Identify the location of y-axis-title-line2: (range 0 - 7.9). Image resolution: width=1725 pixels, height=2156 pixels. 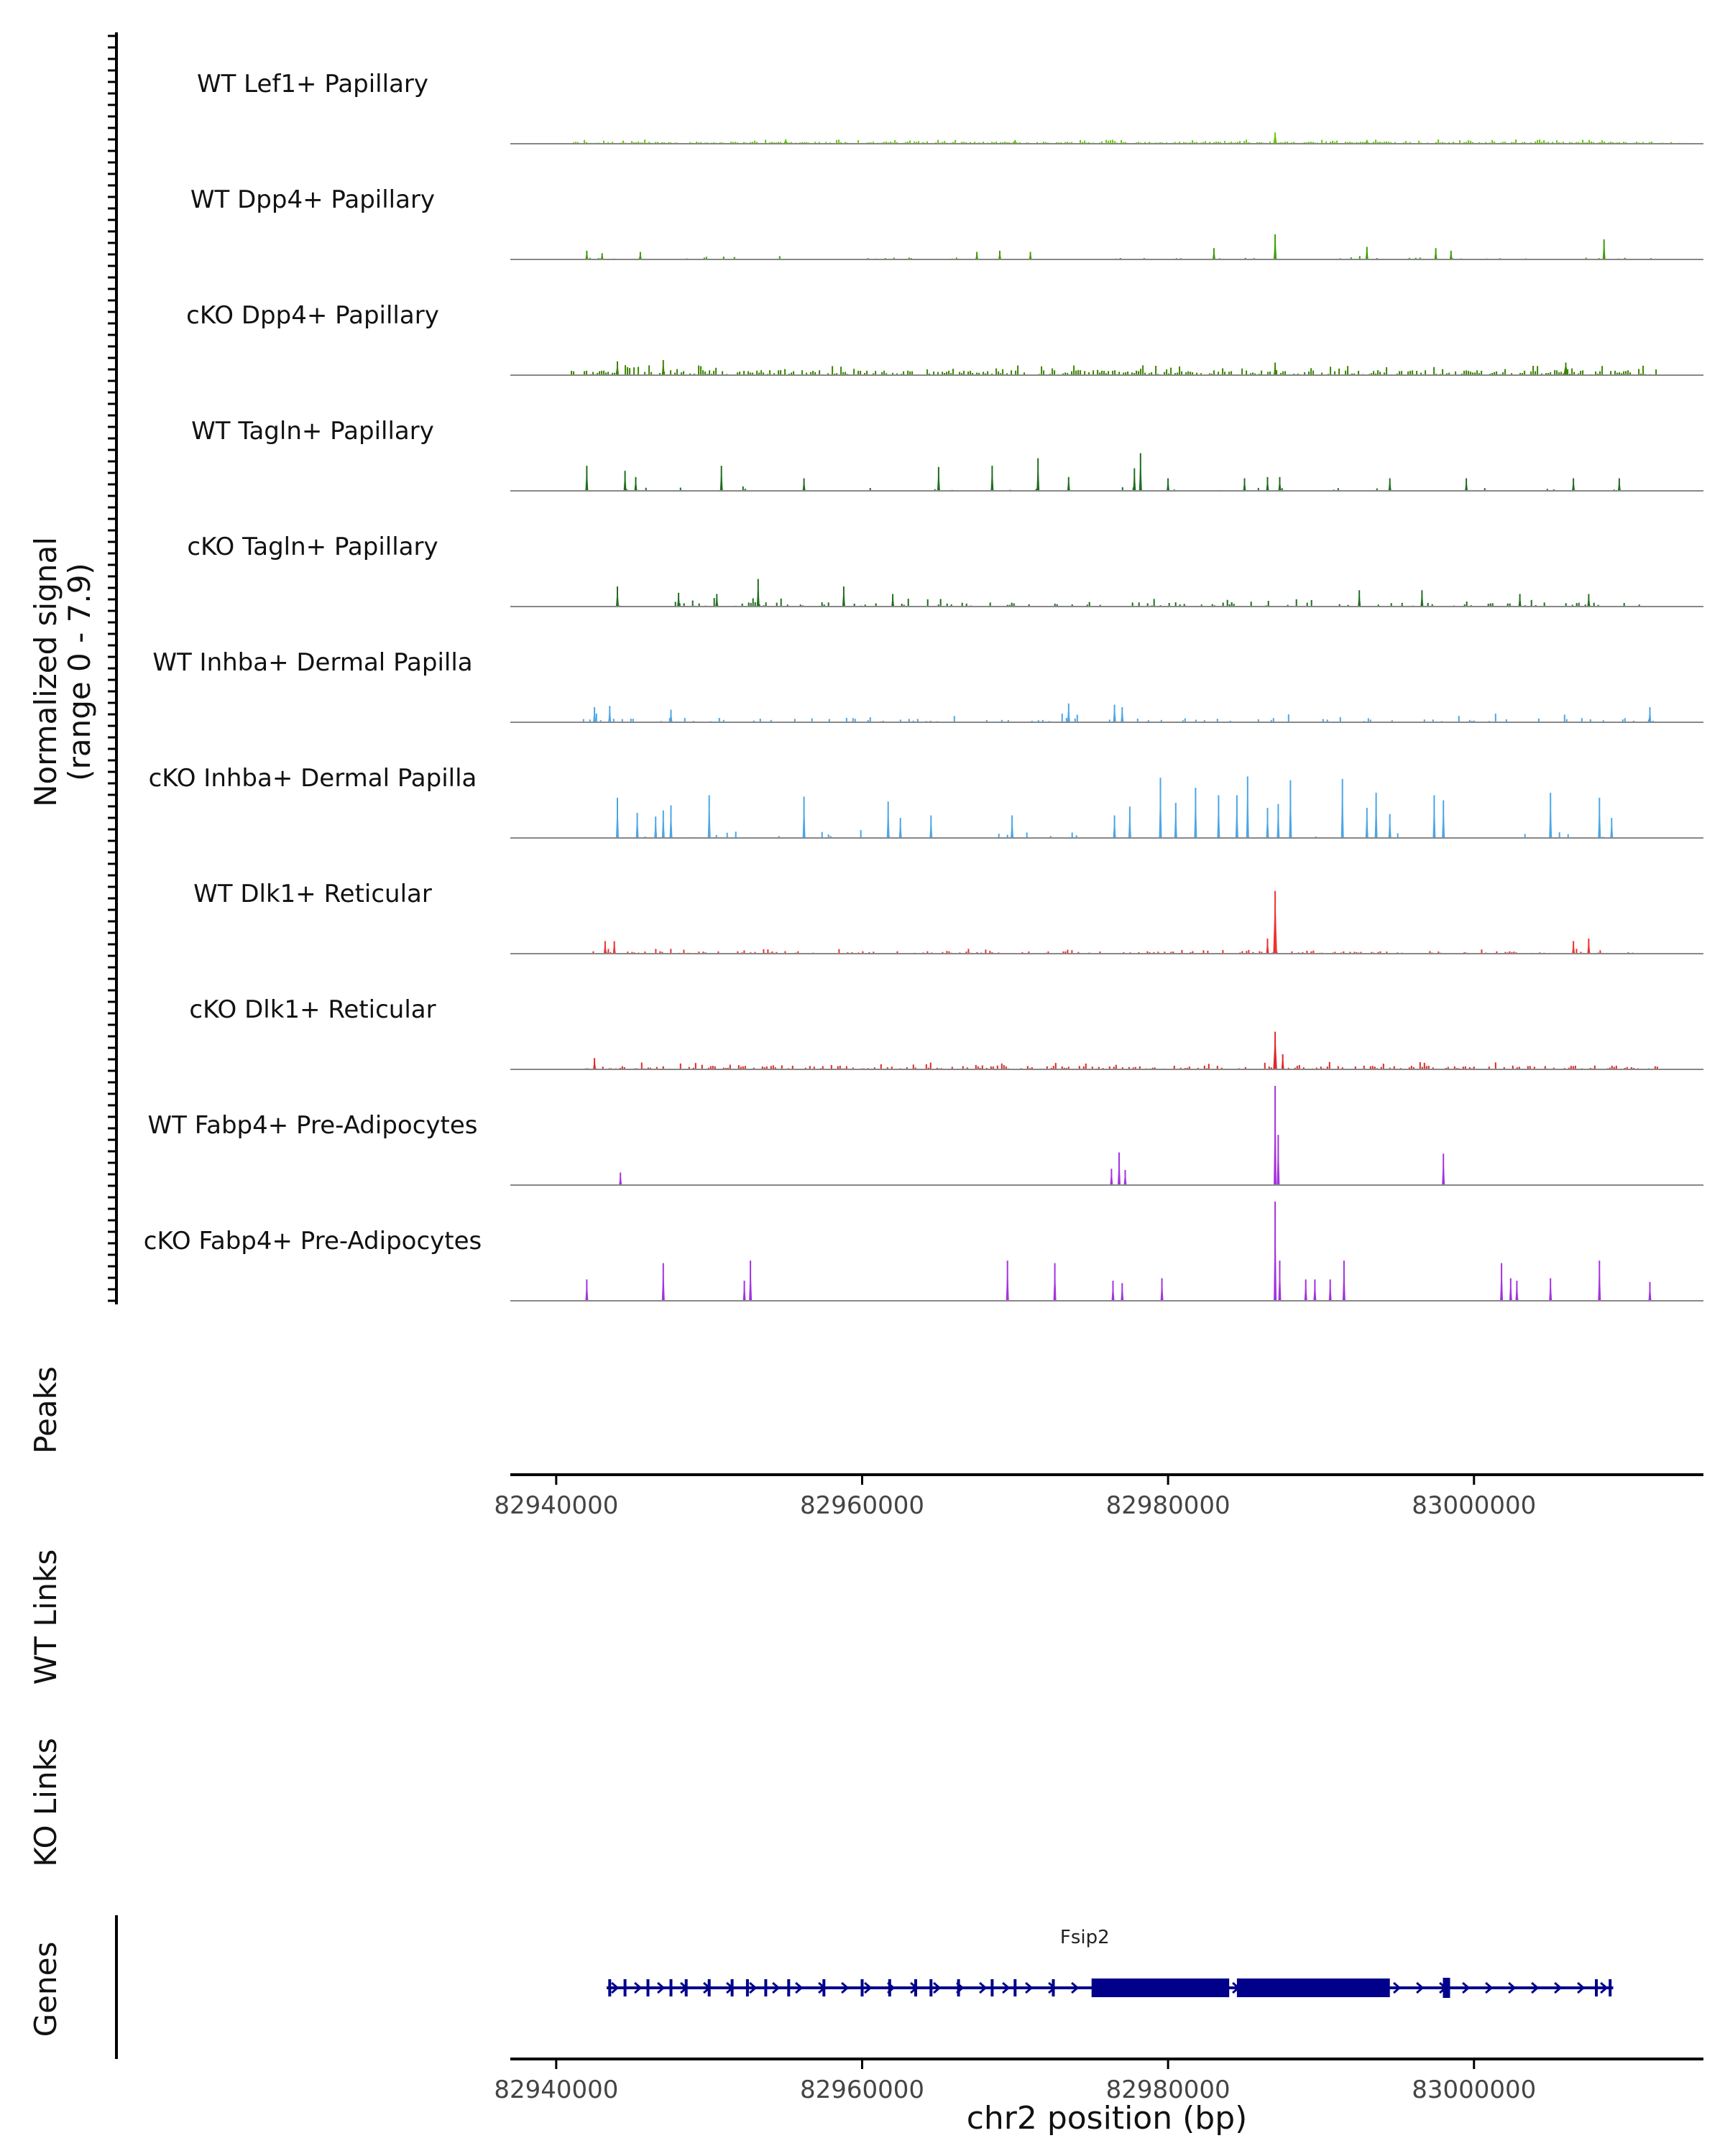
(79, 672).